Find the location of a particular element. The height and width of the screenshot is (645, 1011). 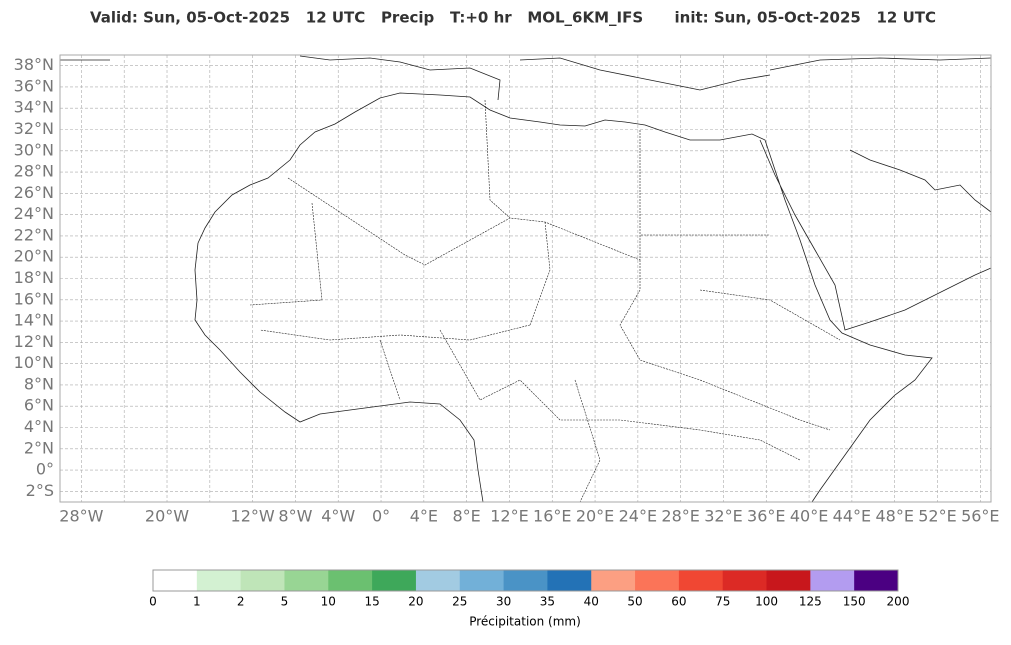

colorbar: 0 1 2 5 10 15 20 25 30 35 40 50 60 75 100 125 150 200 is located at coordinates (529, 589).